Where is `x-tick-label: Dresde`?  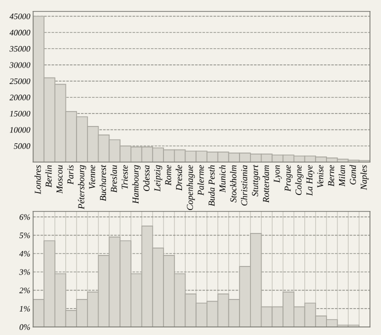 x-tick-label: Dresde is located at coordinates (179, 178).